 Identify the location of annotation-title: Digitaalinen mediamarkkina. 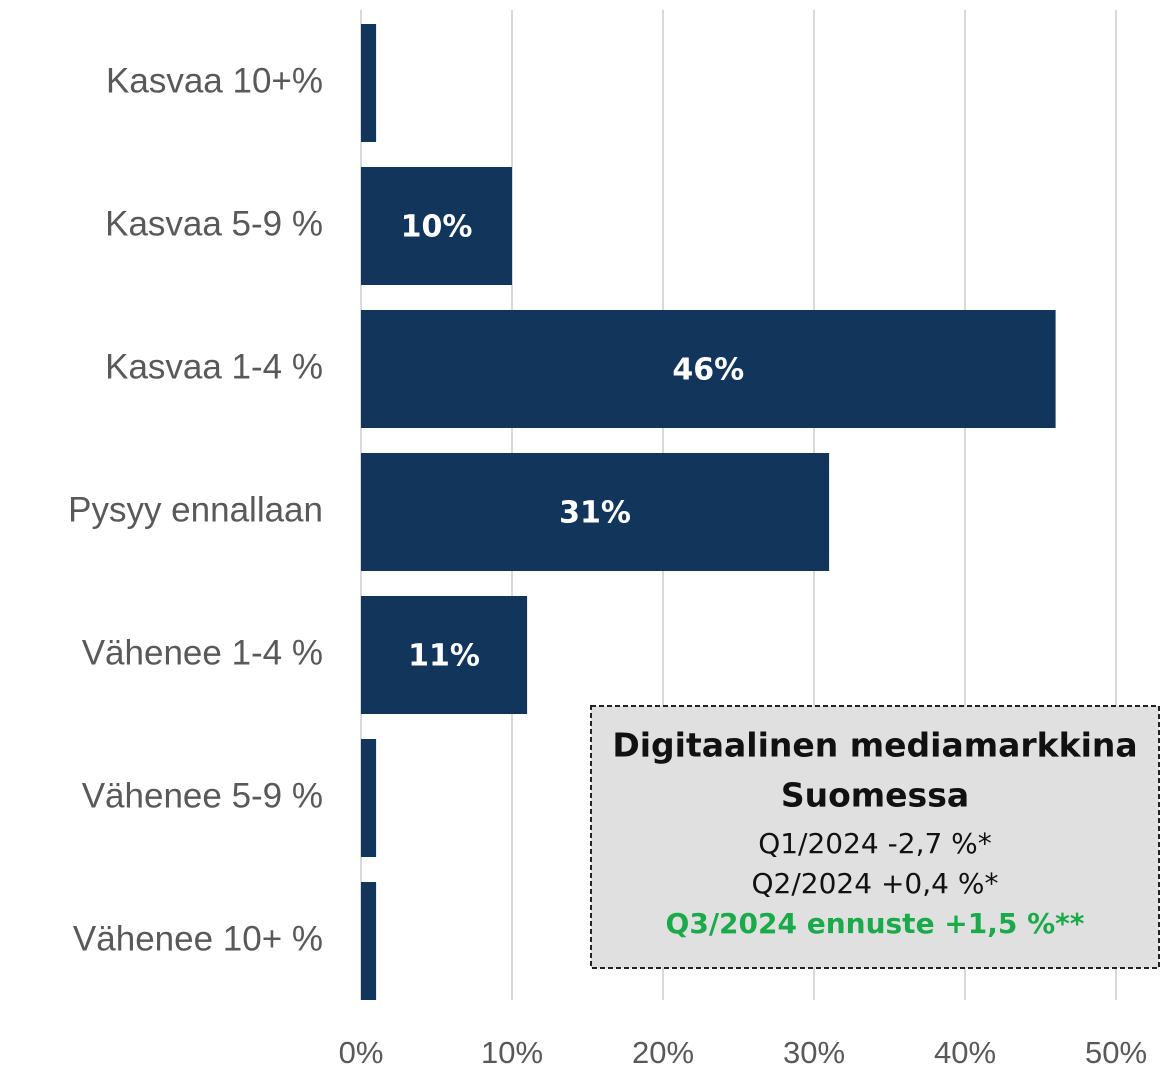
(874, 745).